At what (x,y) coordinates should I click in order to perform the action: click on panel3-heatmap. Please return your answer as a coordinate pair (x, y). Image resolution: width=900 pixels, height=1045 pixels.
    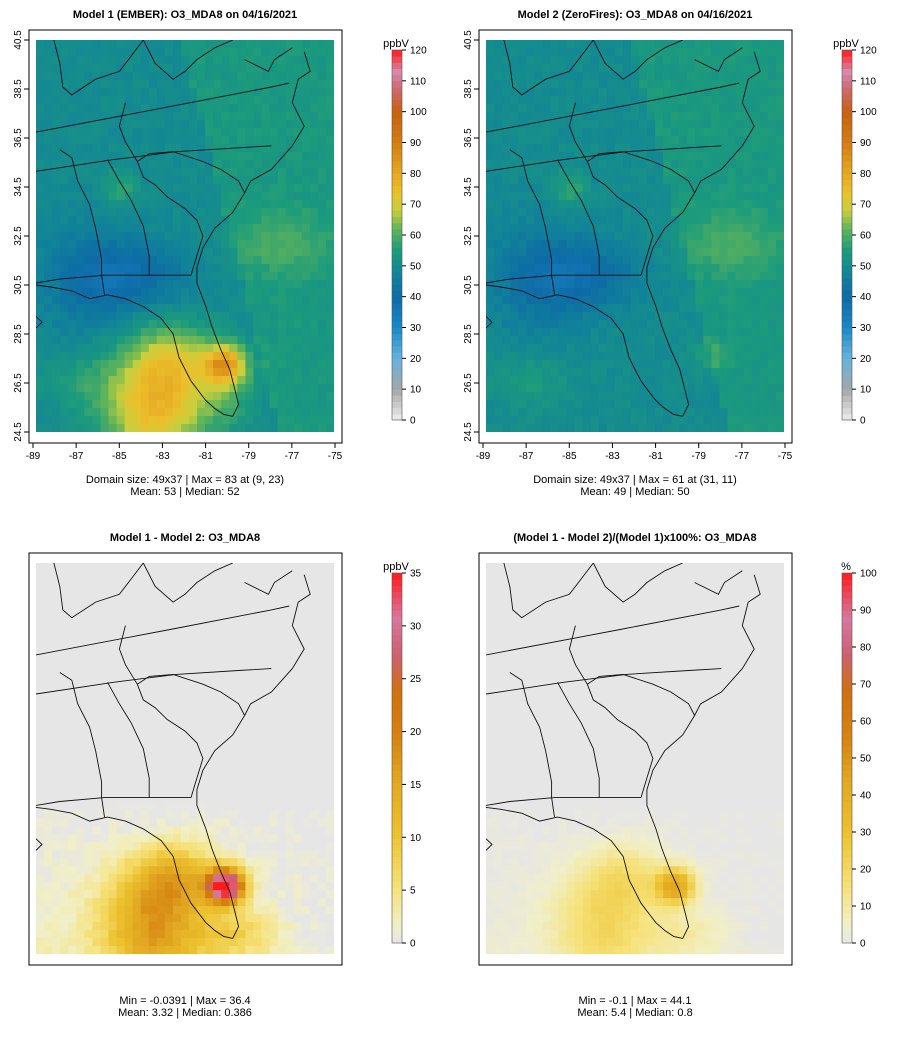
    Looking at the image, I should click on (185, 758).